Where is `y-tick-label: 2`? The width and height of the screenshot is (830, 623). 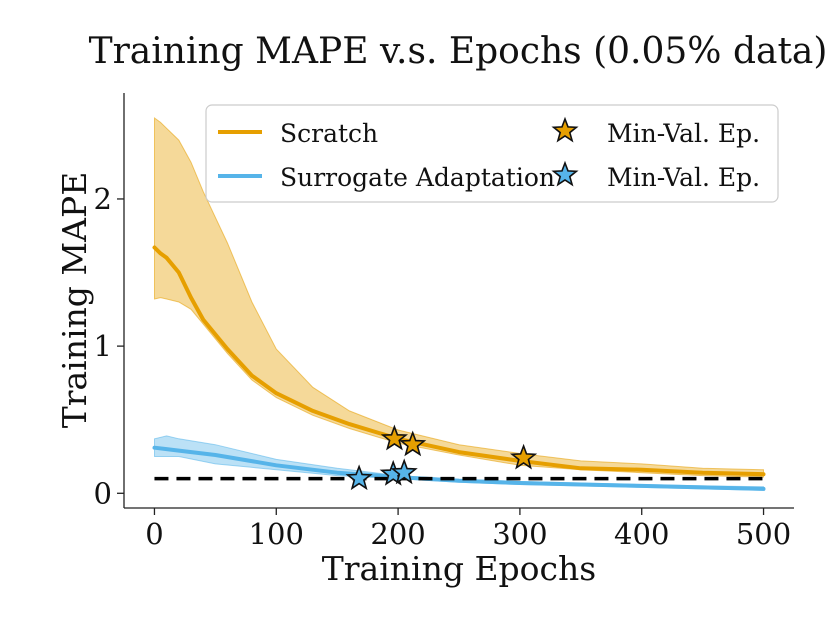
y-tick-label: 2 is located at coordinates (103, 199).